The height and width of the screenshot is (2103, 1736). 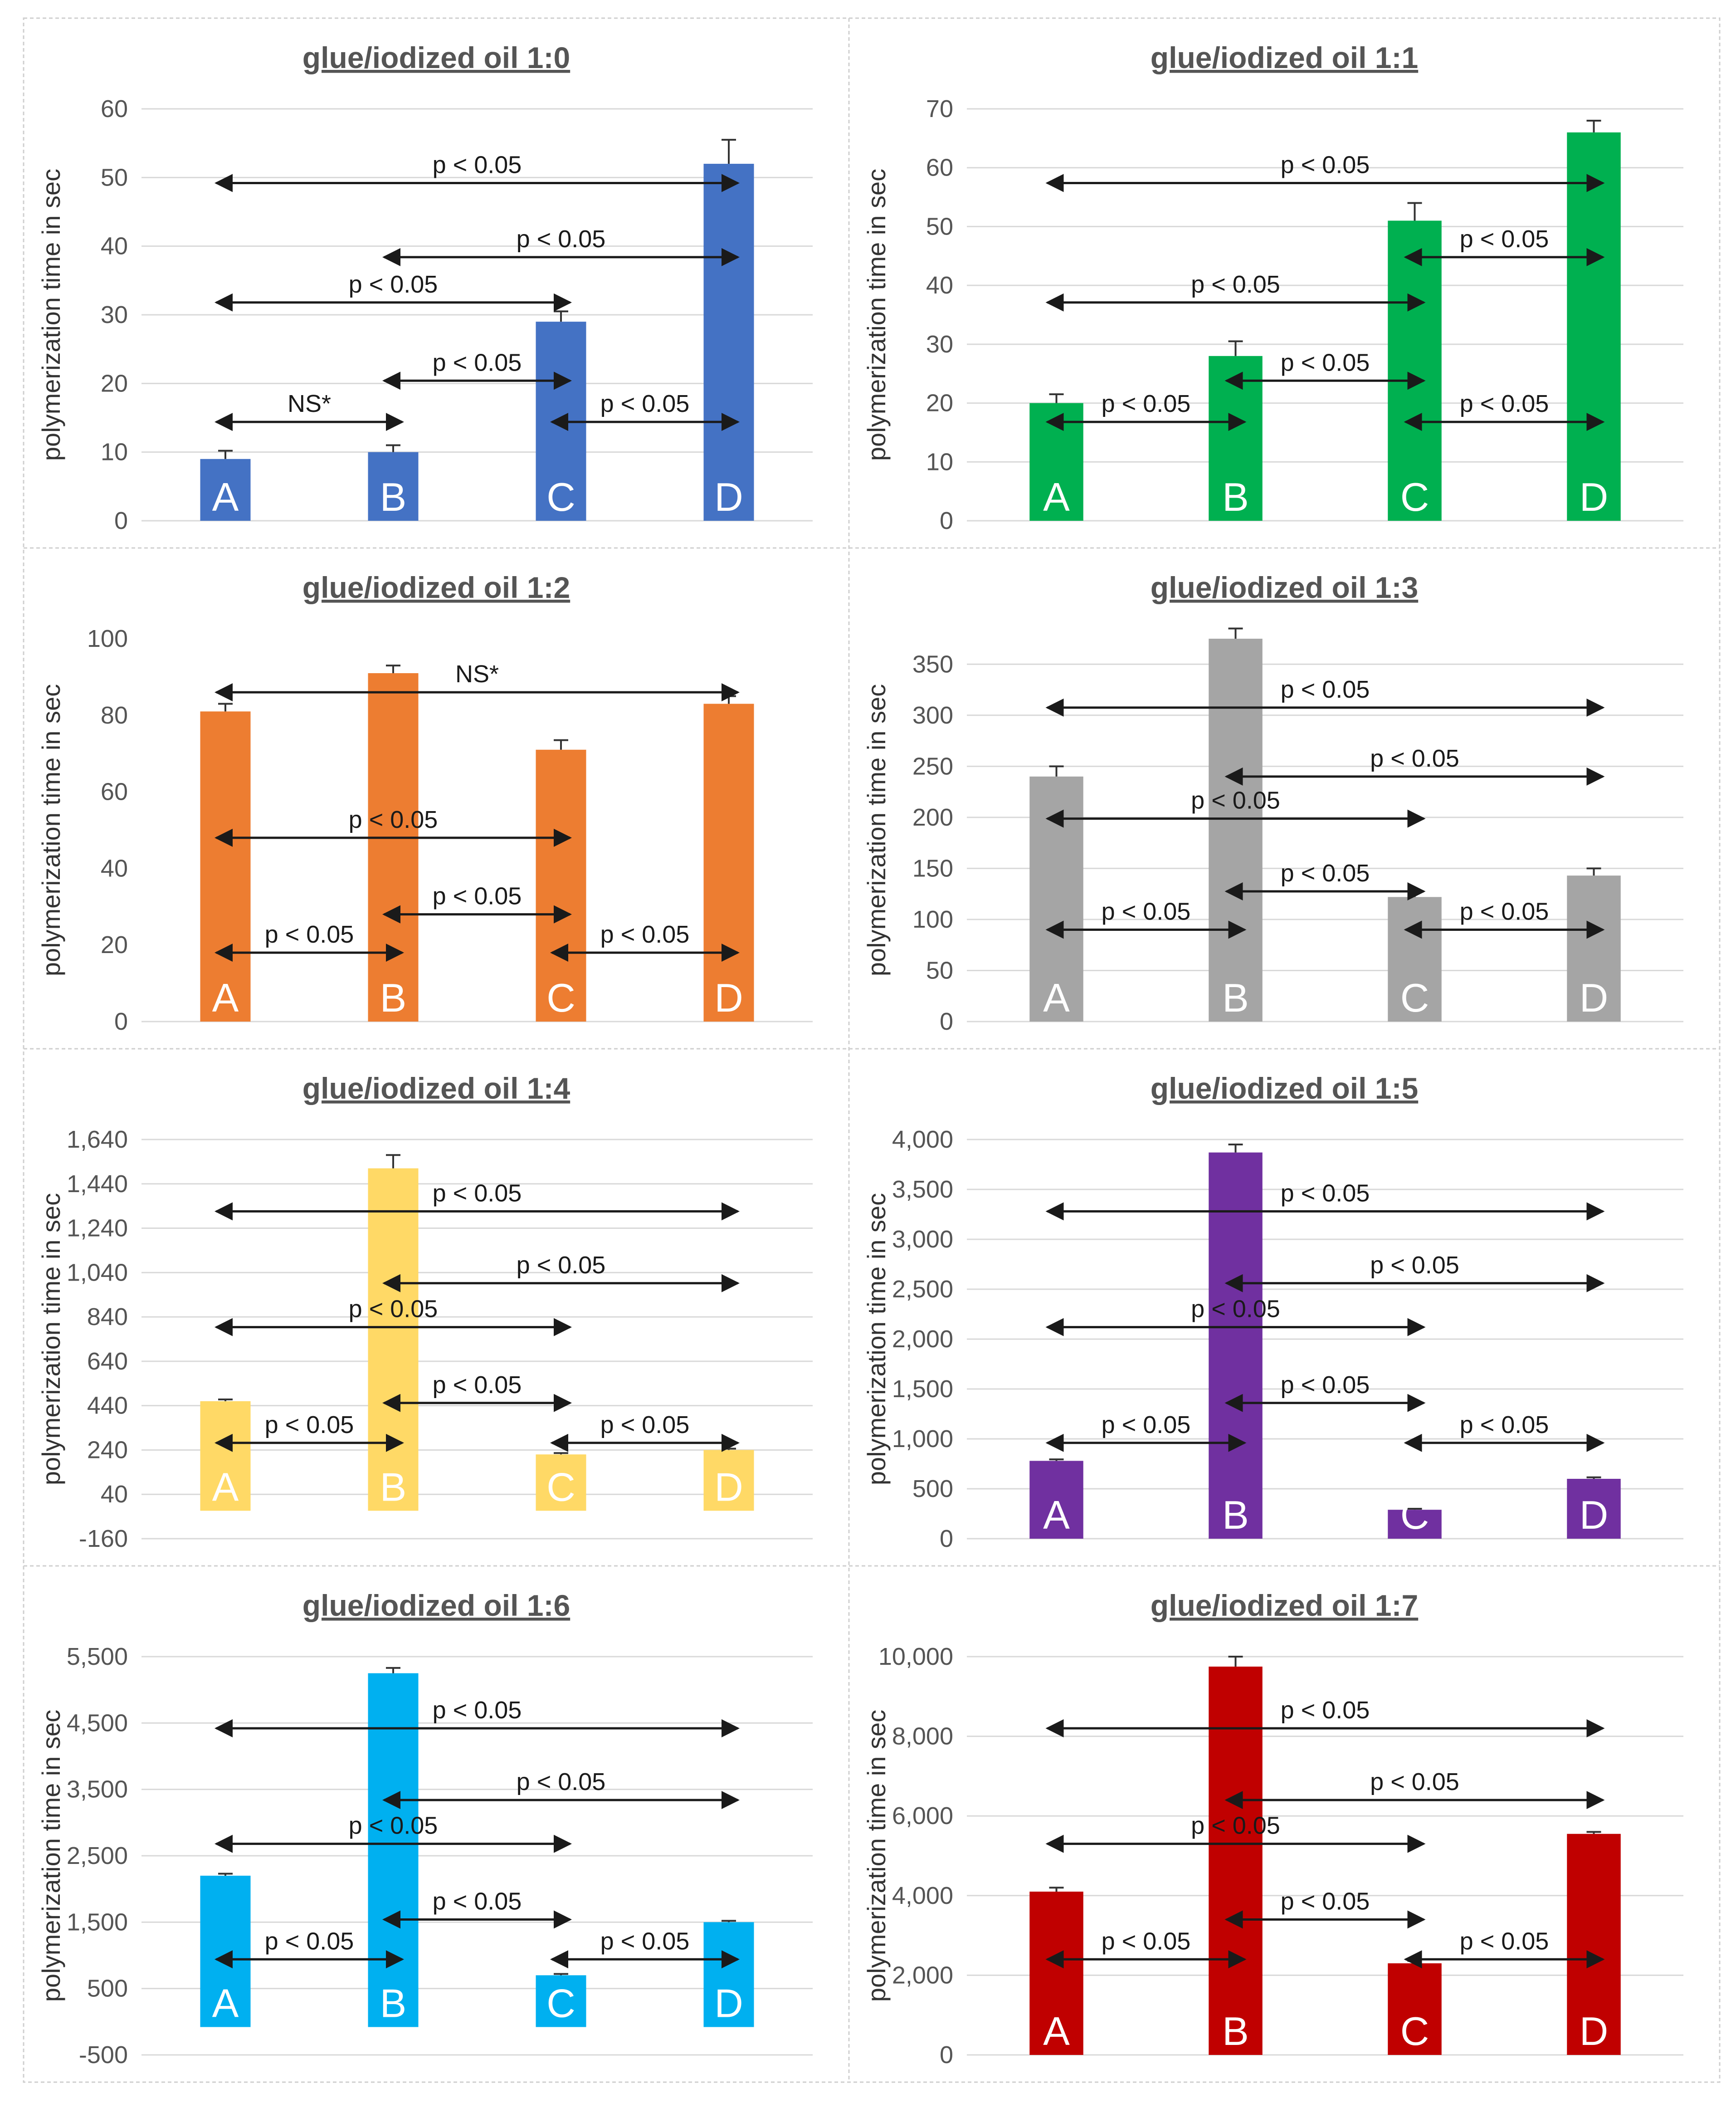 I want to click on bar-A, so click(x=226, y=866).